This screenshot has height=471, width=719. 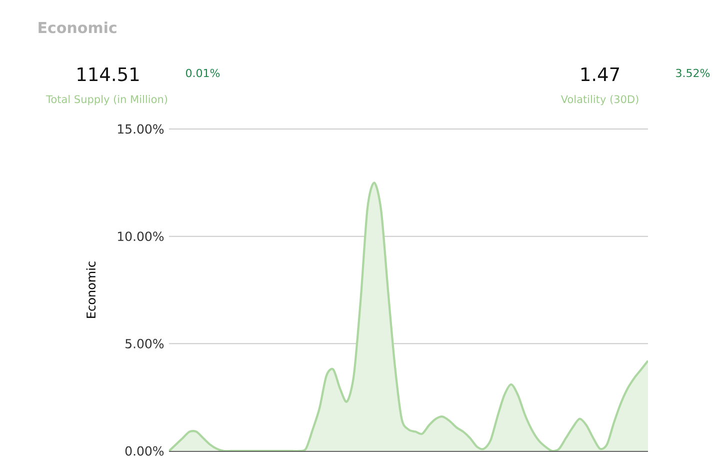 What do you see at coordinates (145, 343) in the screenshot?
I see `y-tick-label: 5.00%` at bounding box center [145, 343].